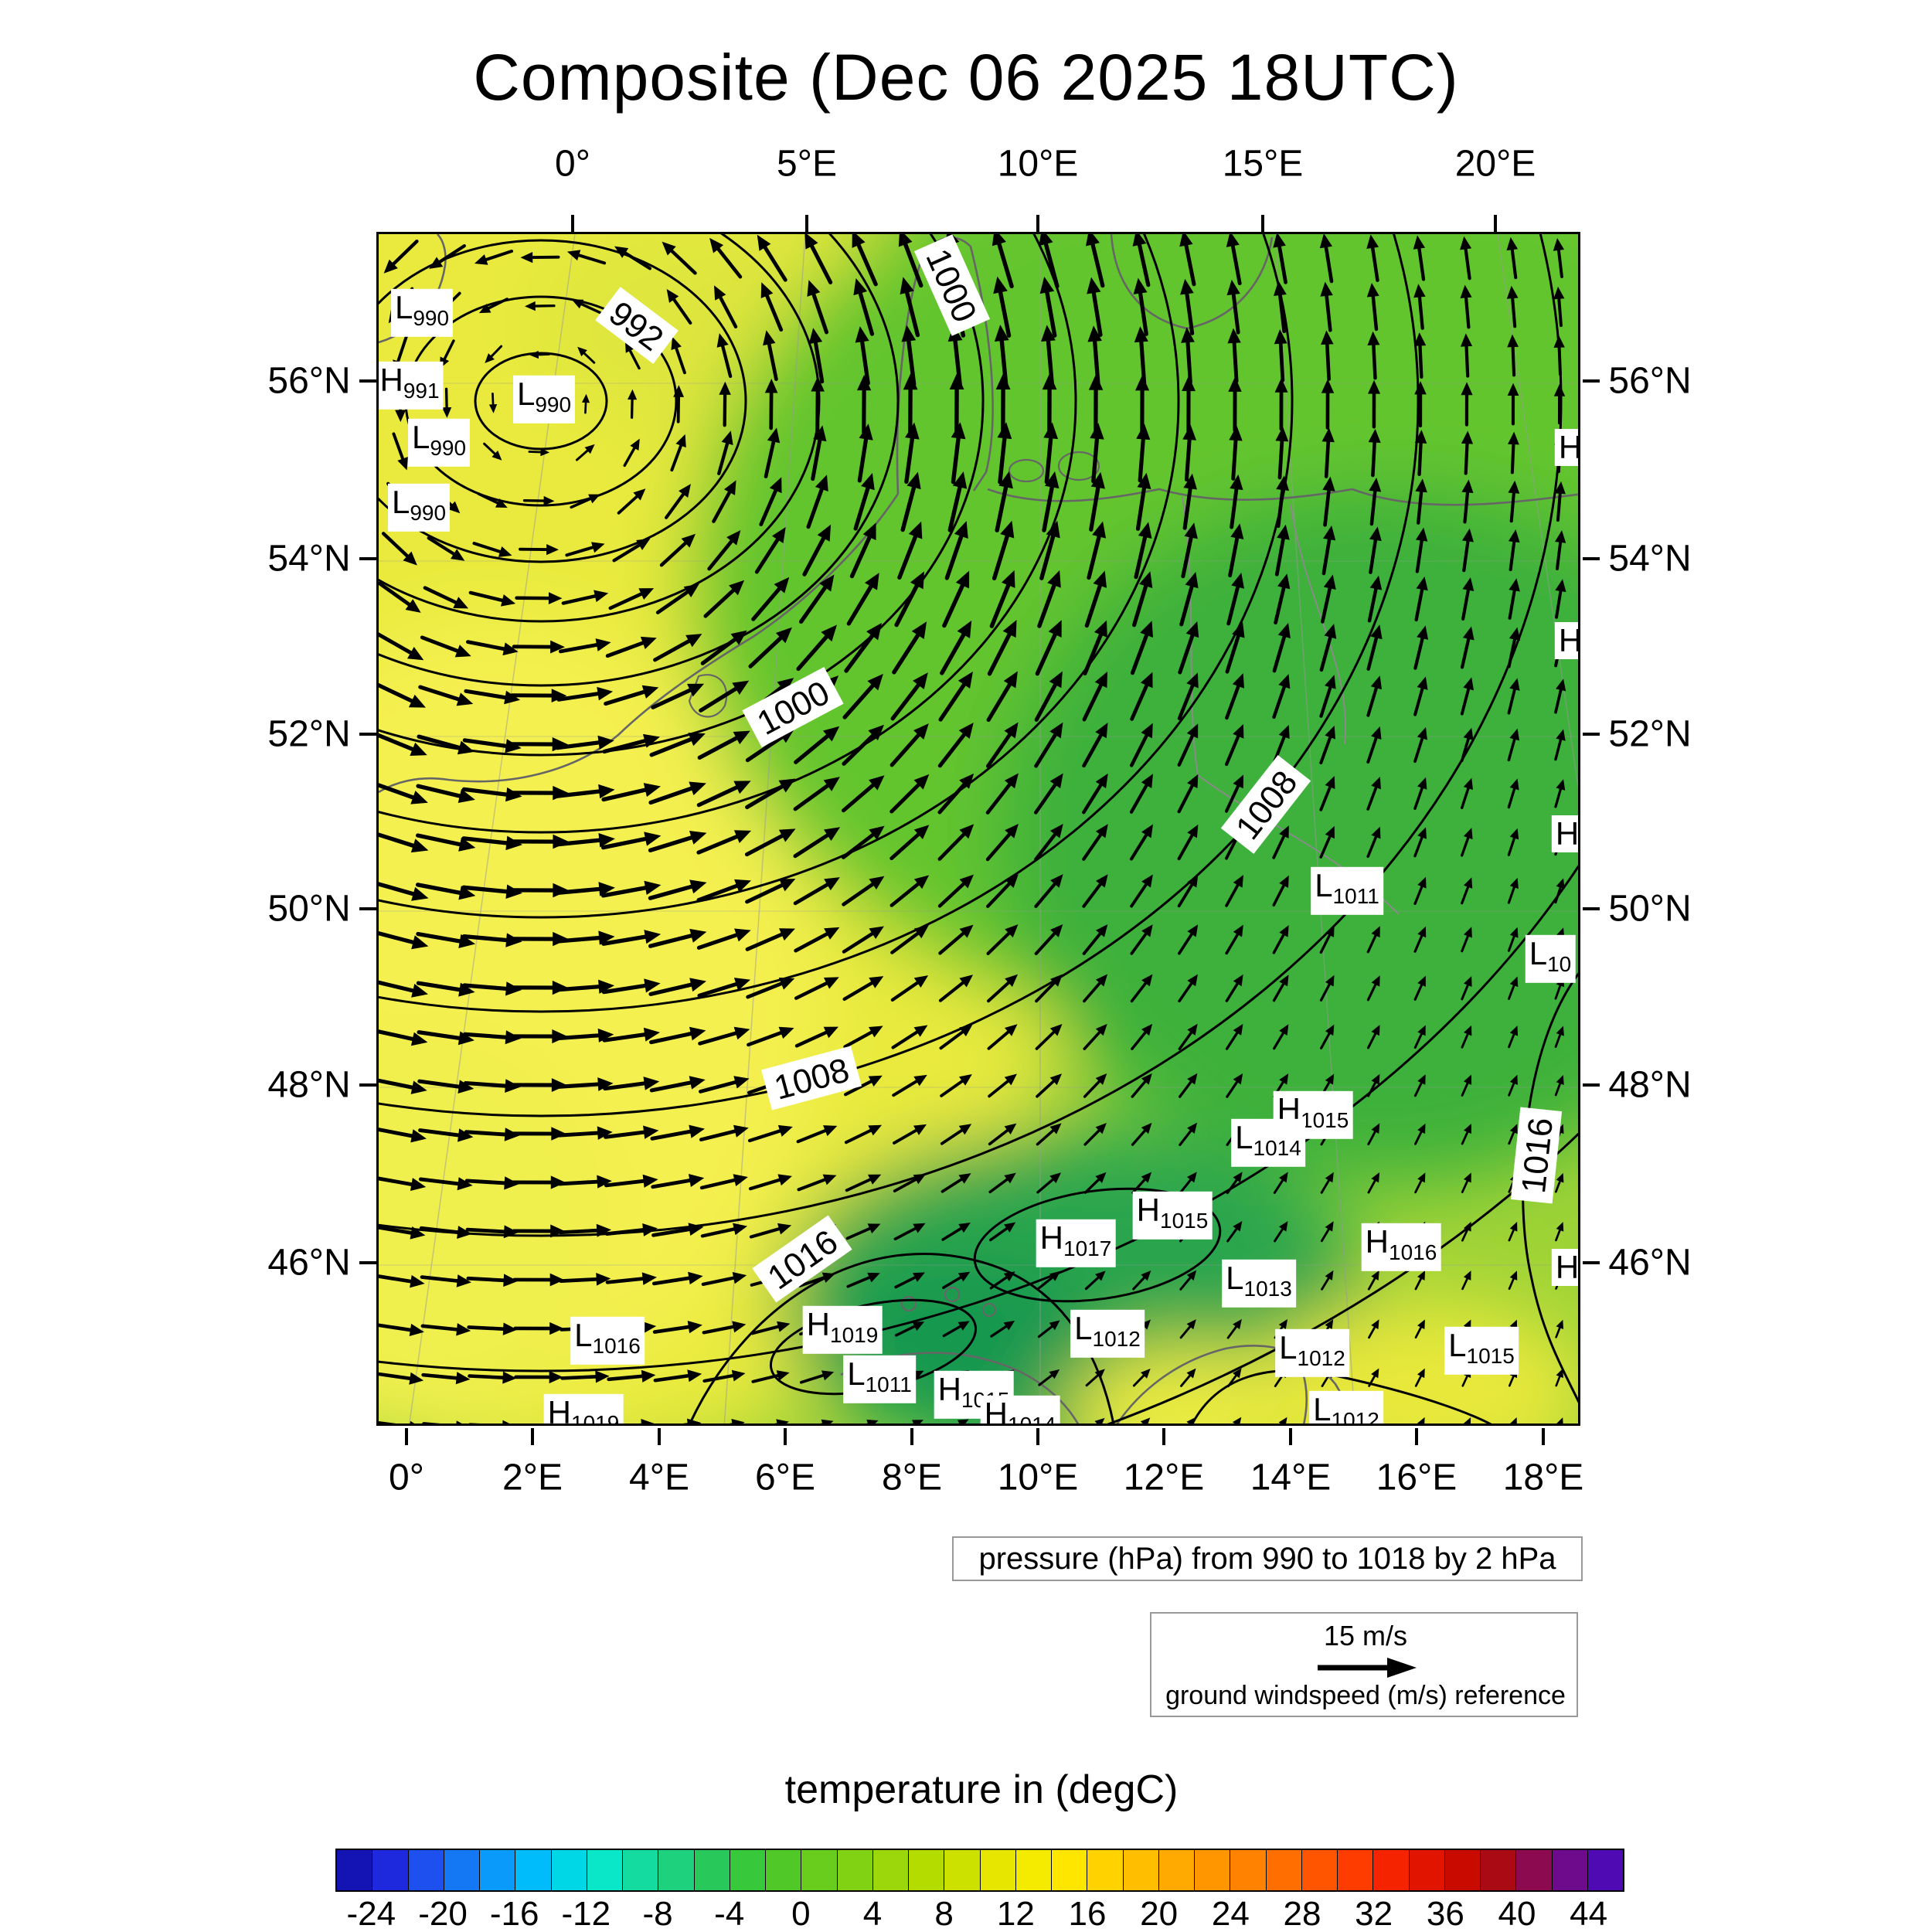 The height and width of the screenshot is (1932, 1932). Describe the element at coordinates (1650, 909) in the screenshot. I see `axis-label-right: 50°N` at that location.